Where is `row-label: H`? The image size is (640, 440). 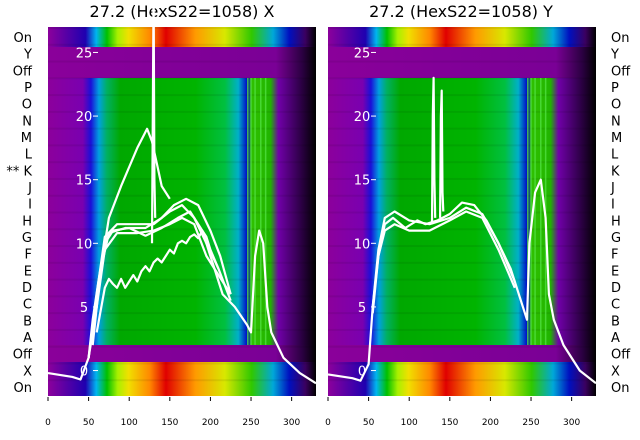
row-label: H is located at coordinates (27, 221).